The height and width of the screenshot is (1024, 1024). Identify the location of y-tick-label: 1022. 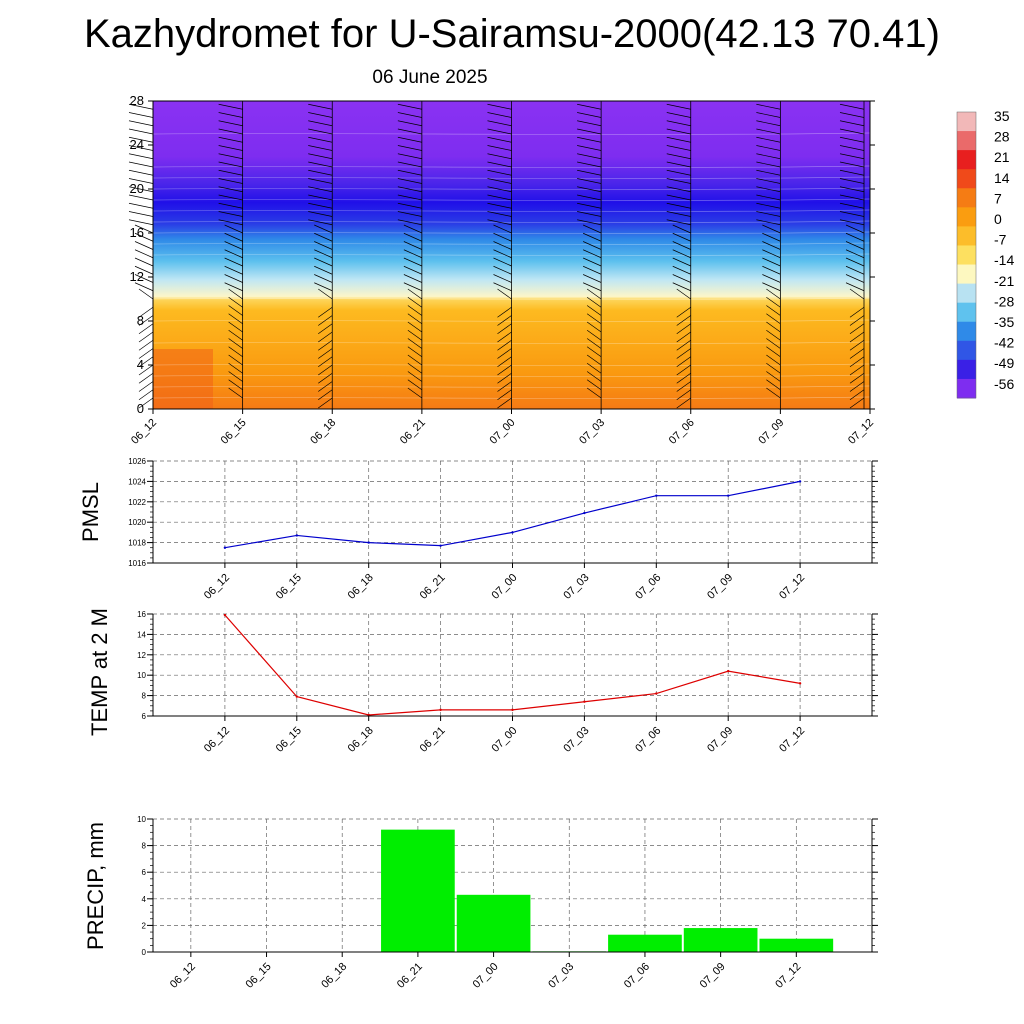
(137, 502).